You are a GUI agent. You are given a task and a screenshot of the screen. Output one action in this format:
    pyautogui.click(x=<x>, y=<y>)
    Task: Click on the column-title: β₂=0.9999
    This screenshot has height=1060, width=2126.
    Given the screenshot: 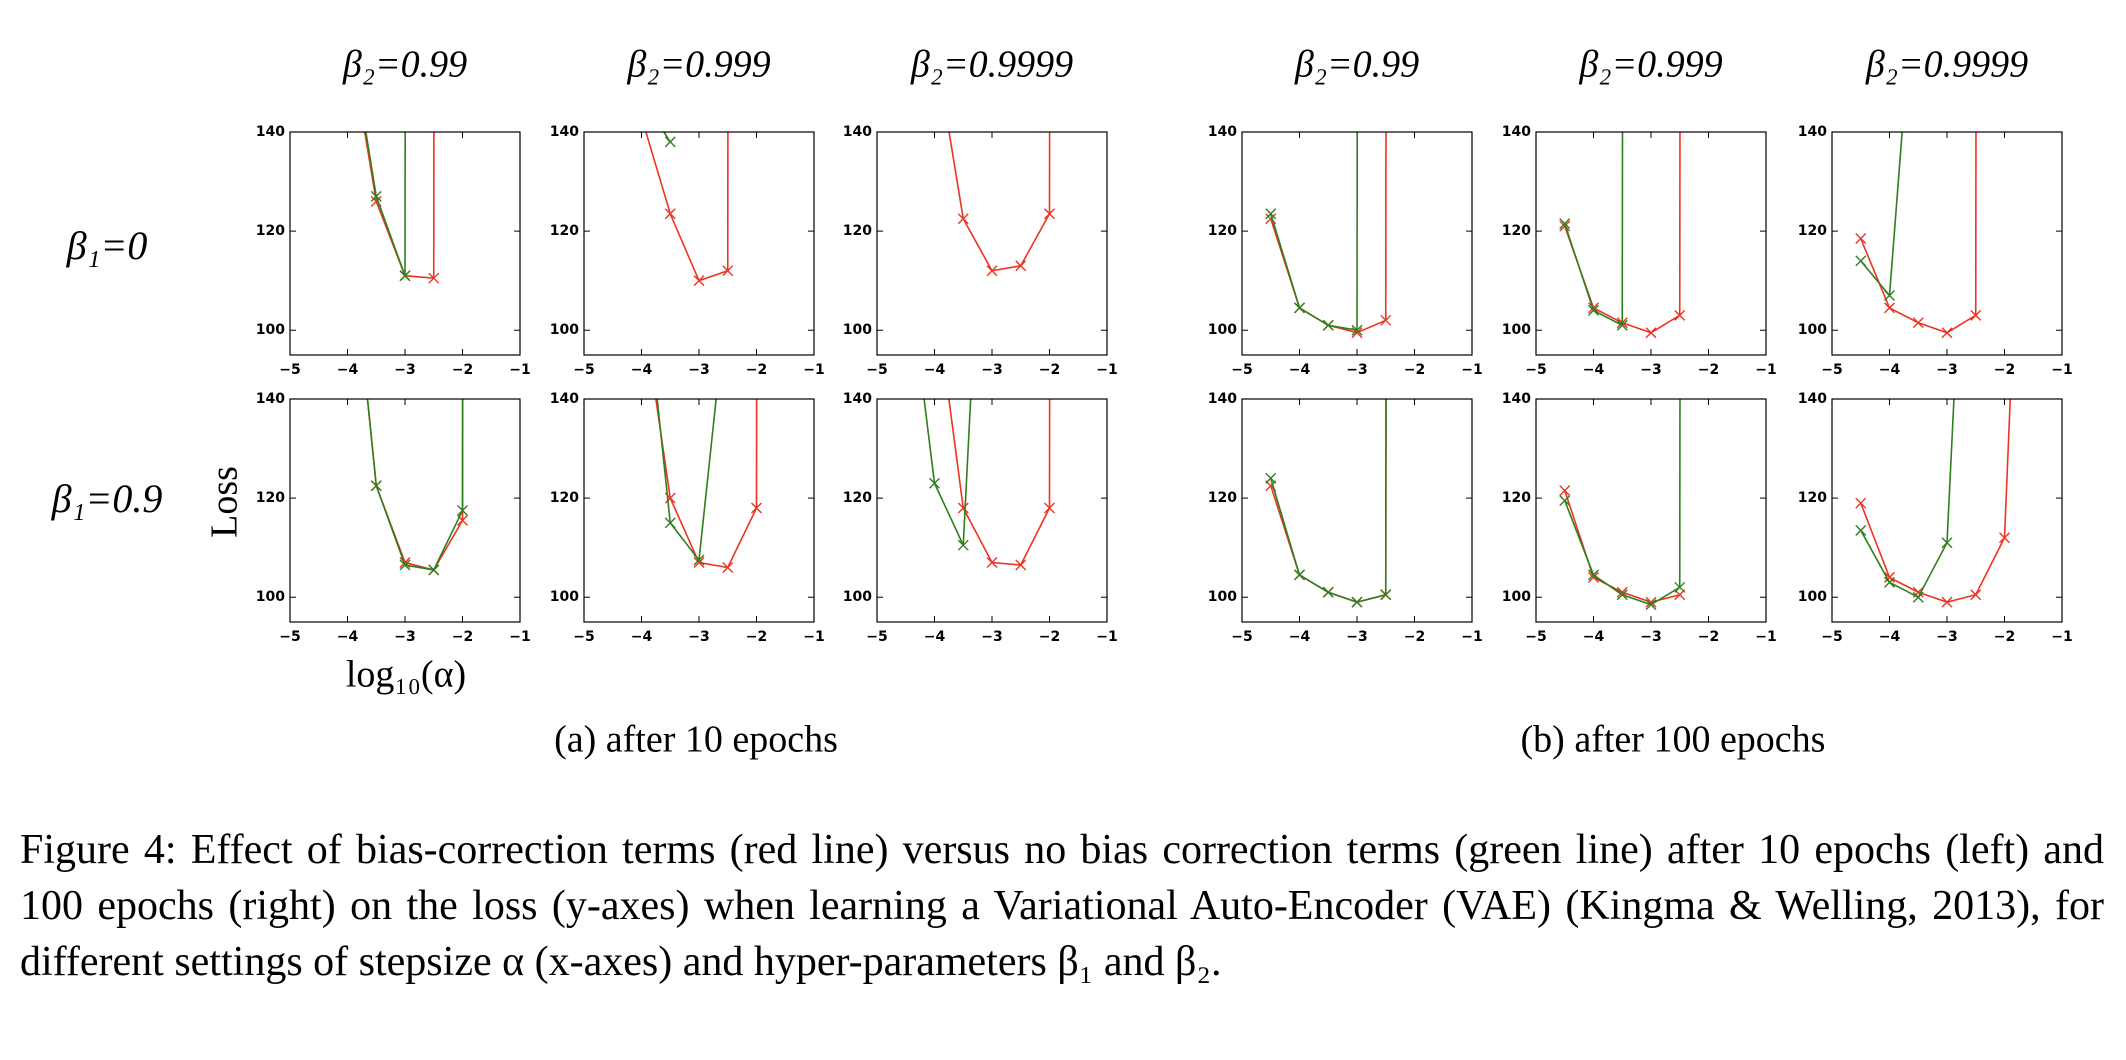 What is the action you would take?
    pyautogui.click(x=991, y=65)
    